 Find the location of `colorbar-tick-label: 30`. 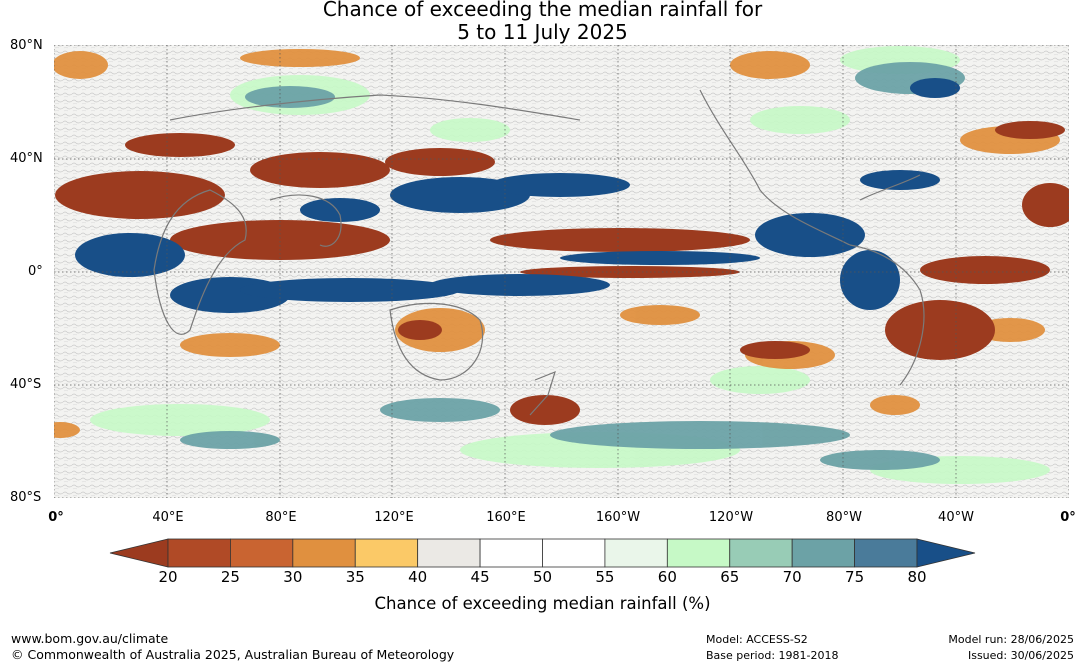

colorbar-tick-label: 30 is located at coordinates (293, 577).